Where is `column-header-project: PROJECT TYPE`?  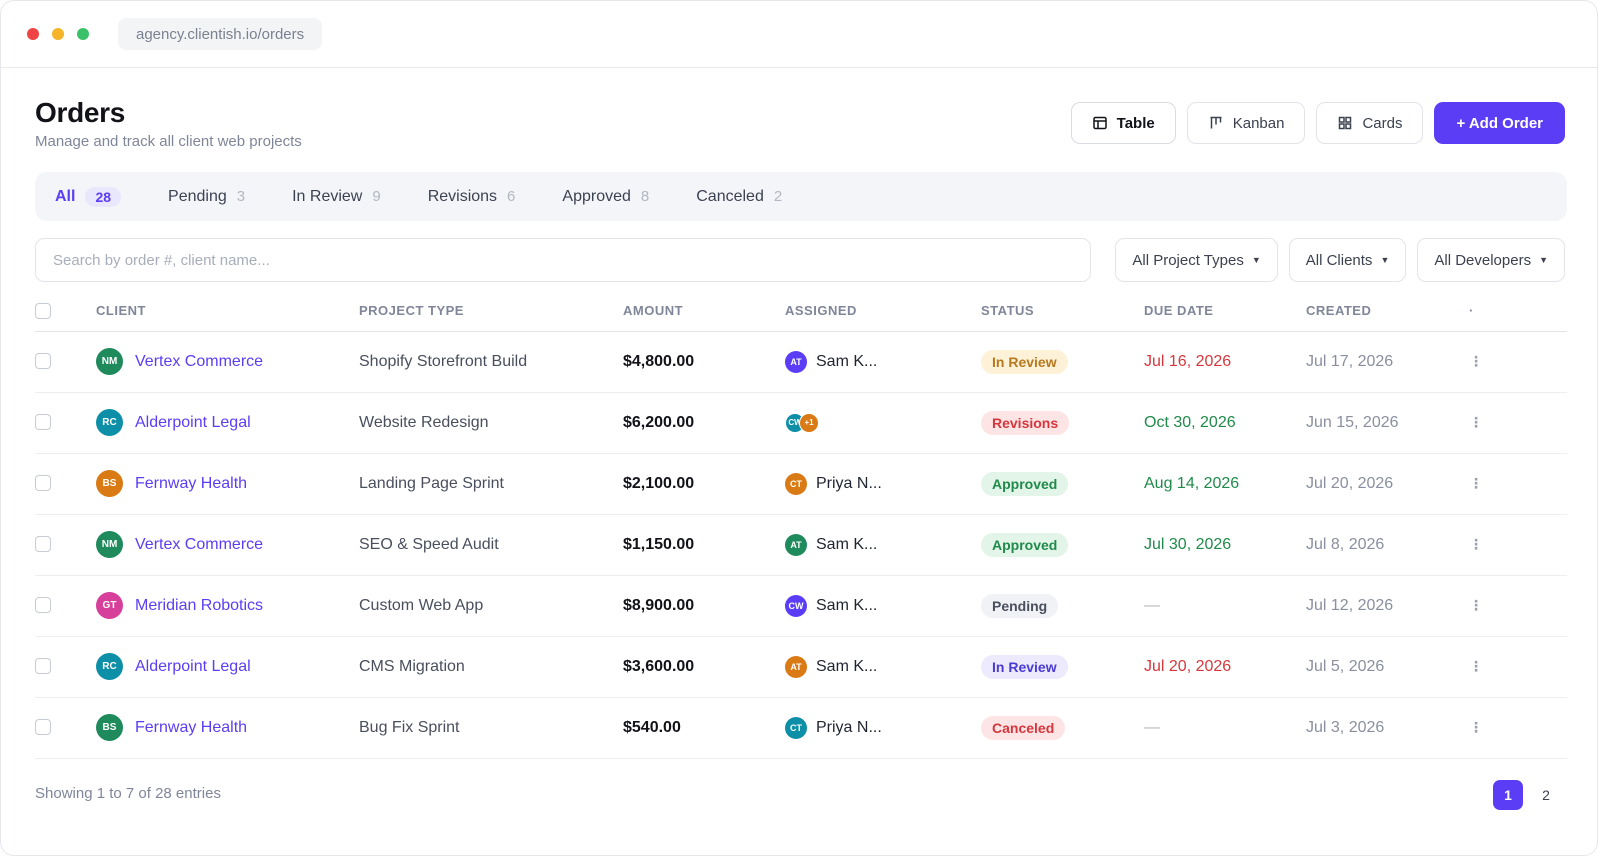 column-header-project: PROJECT TYPE is located at coordinates (491, 311).